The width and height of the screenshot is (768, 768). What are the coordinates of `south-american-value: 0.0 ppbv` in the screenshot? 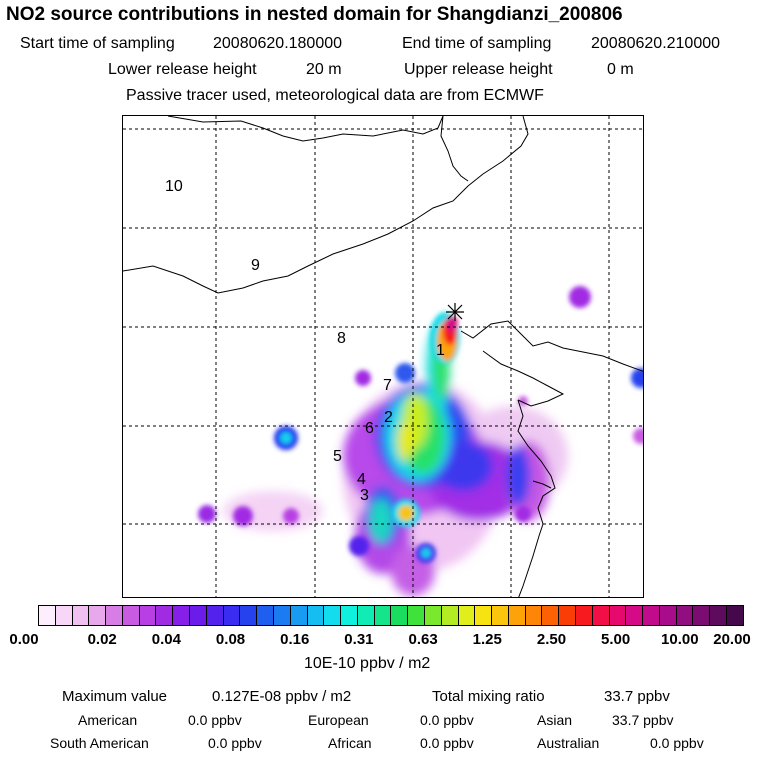 It's located at (235, 743).